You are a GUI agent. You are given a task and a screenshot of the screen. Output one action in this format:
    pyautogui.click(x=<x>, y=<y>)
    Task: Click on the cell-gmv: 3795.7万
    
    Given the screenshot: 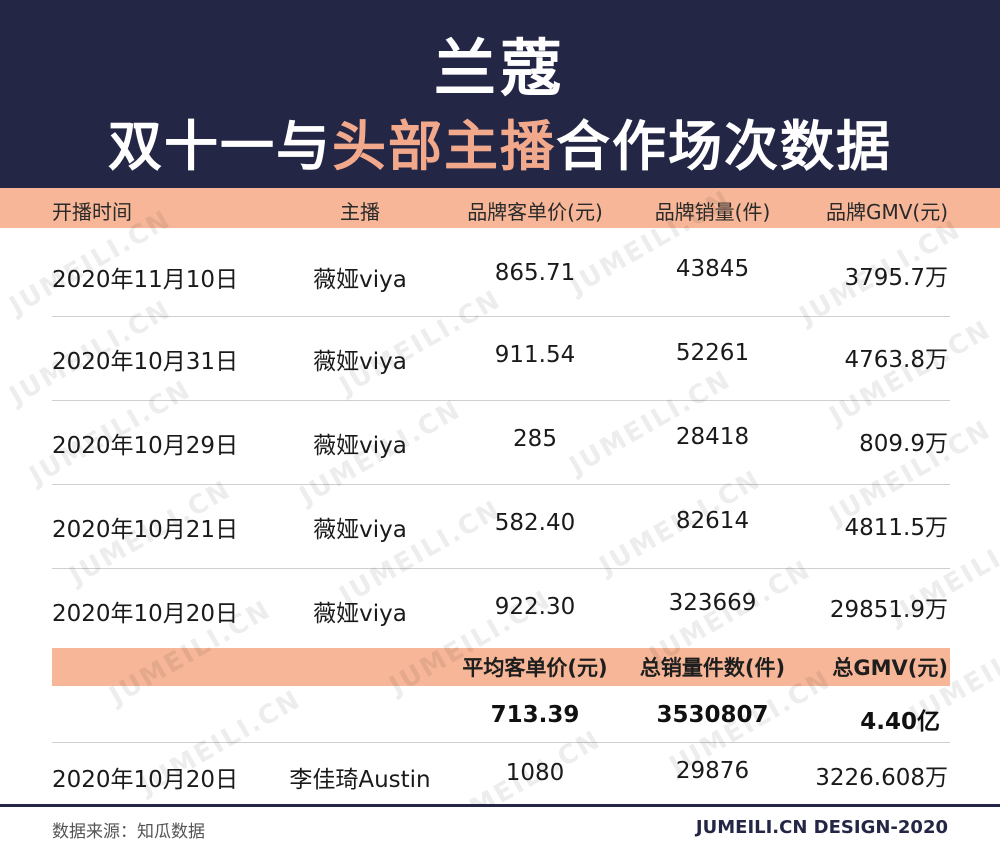 What is the action you would take?
    pyautogui.click(x=896, y=278)
    